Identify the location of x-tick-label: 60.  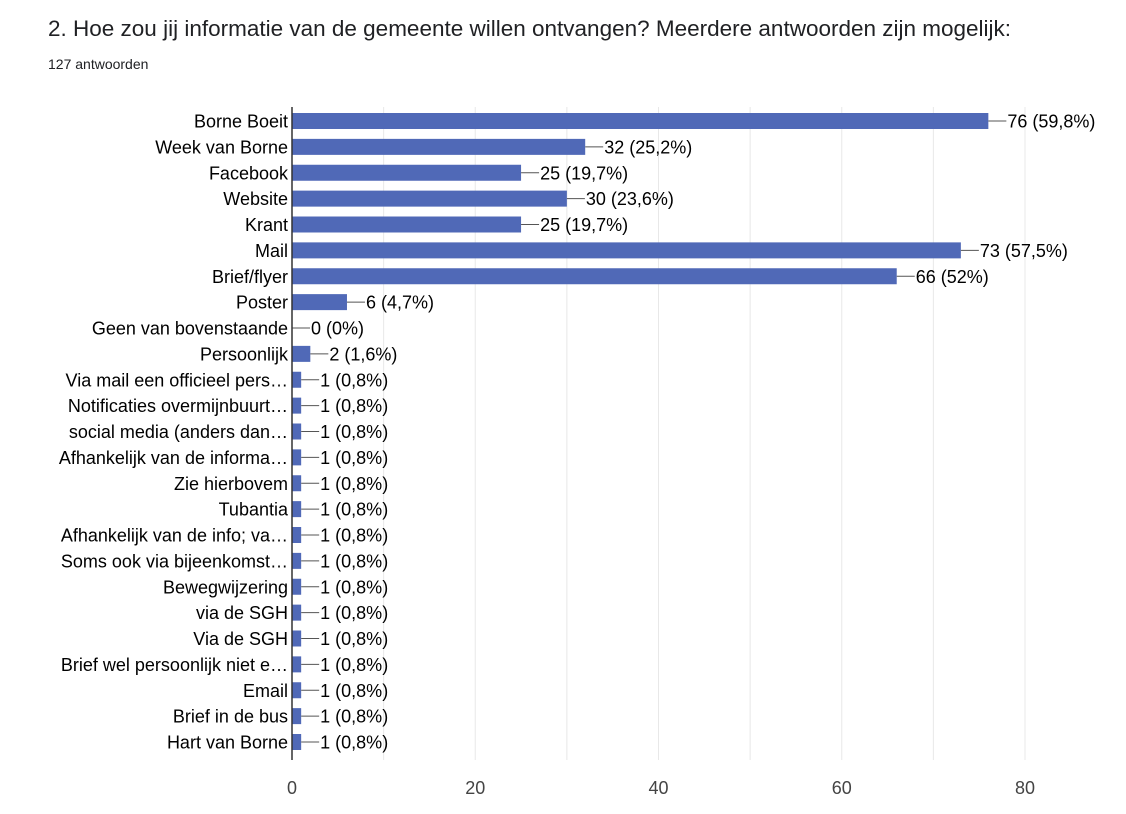
(842, 788).